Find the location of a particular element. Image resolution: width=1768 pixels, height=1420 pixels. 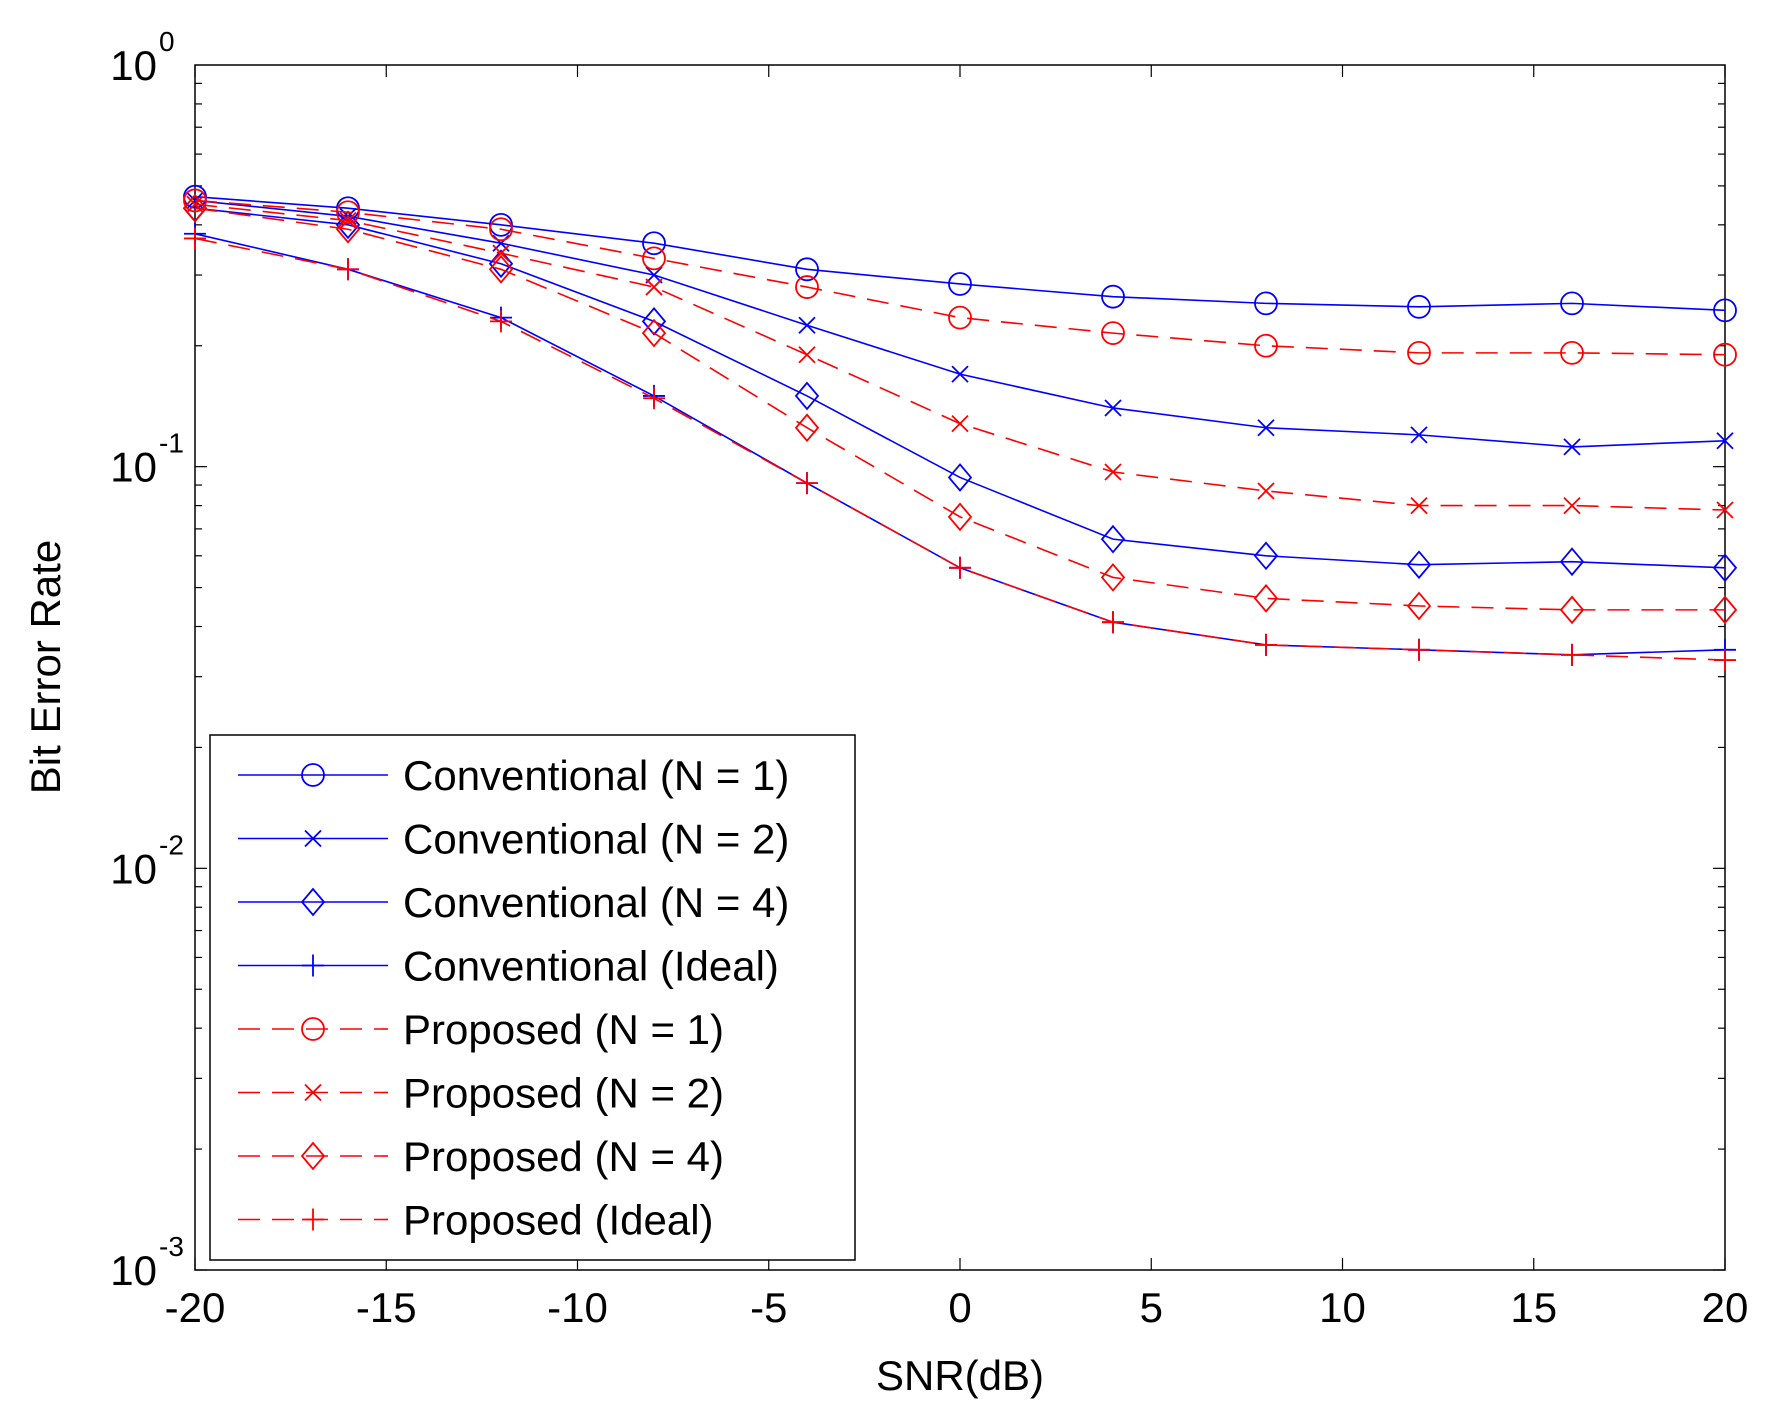

y-tick-label: 10⁻² is located at coordinates (147, 860).